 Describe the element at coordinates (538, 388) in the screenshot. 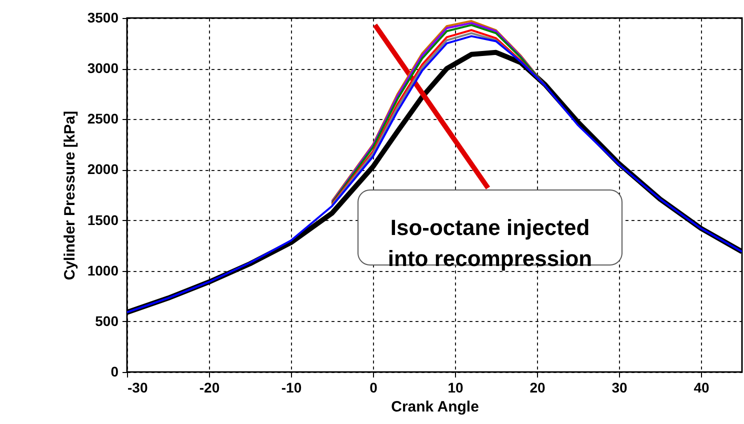

I see `x-tick-label: 20` at that location.